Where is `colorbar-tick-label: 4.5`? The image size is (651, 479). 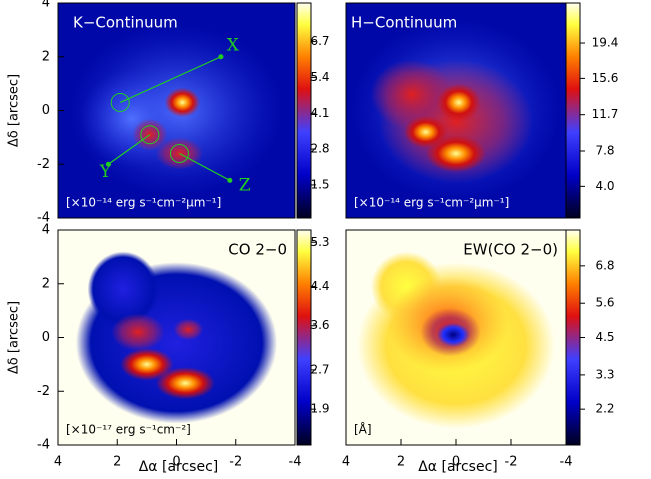 colorbar-tick-label: 4.5 is located at coordinates (604, 337).